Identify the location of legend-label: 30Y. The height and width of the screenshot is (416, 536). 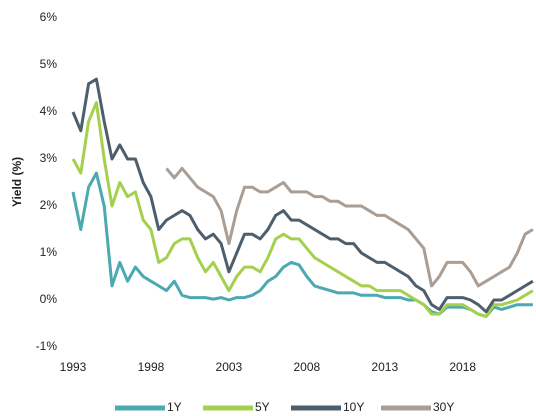
(443, 407).